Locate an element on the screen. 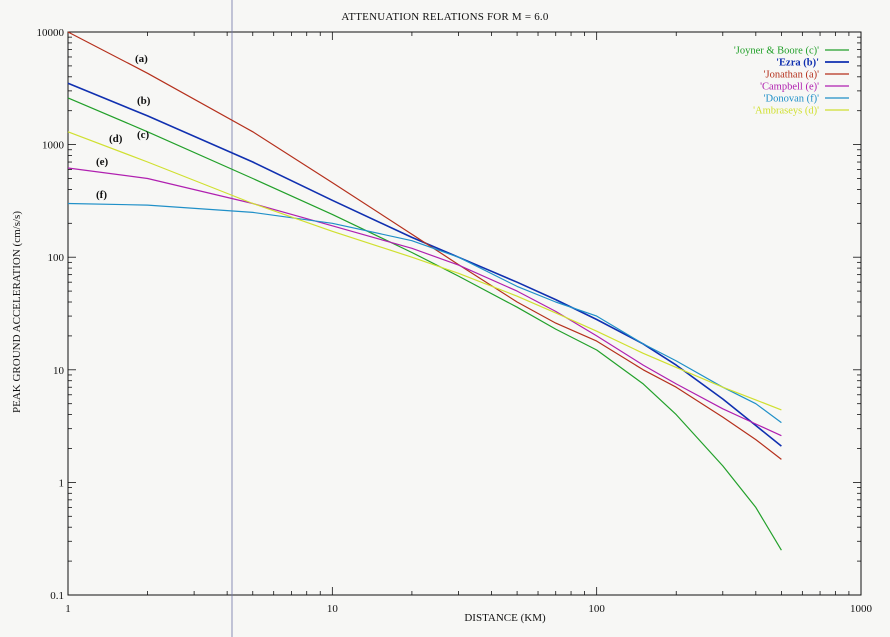 Image resolution: width=890 pixels, height=637 pixels. curve-label-a: (a) is located at coordinates (141, 59).